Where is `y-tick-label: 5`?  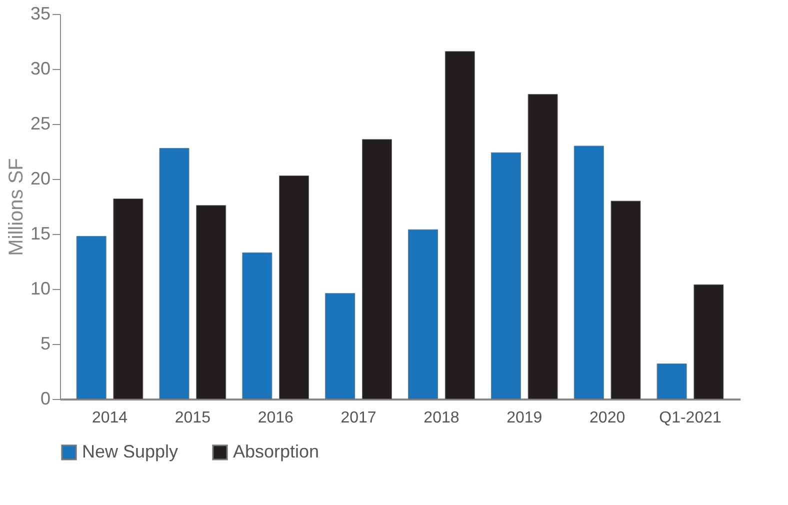
y-tick-label: 5 is located at coordinates (45, 344).